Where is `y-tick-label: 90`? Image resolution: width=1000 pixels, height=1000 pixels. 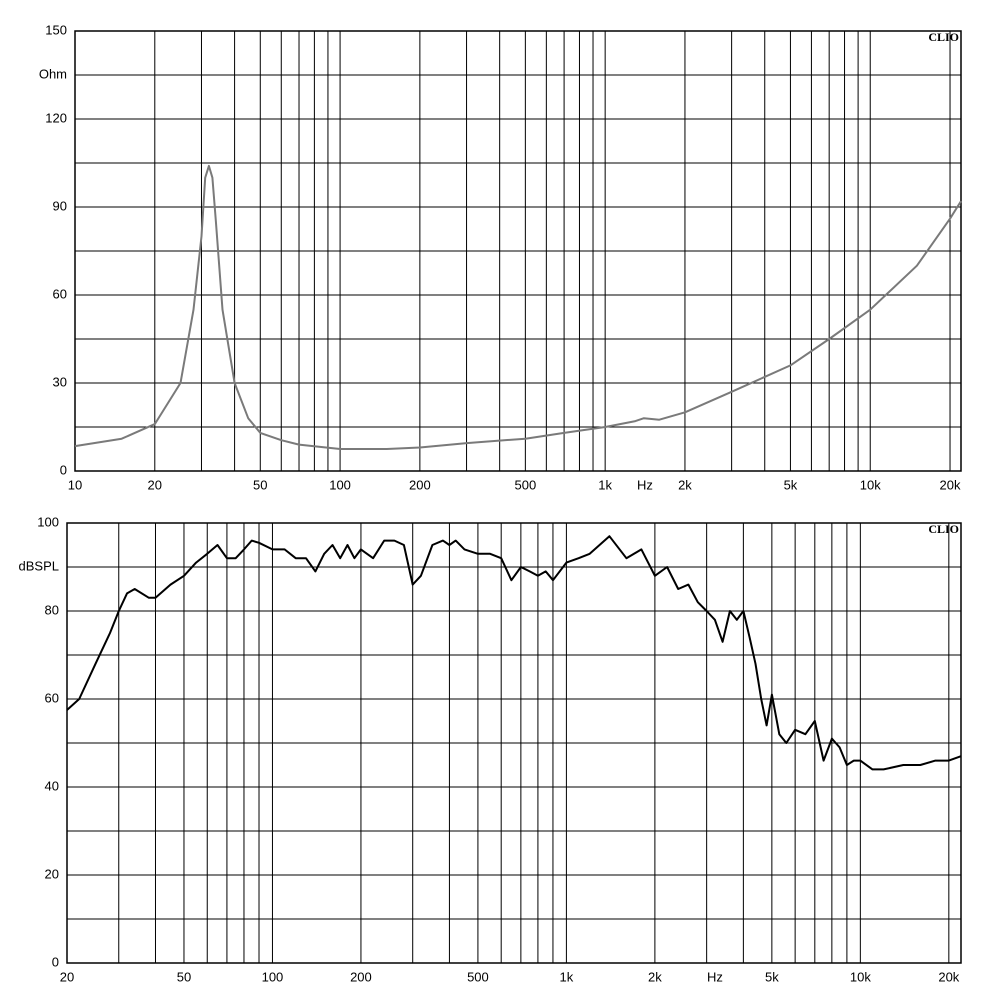
y-tick-label: 90 is located at coordinates (60, 205).